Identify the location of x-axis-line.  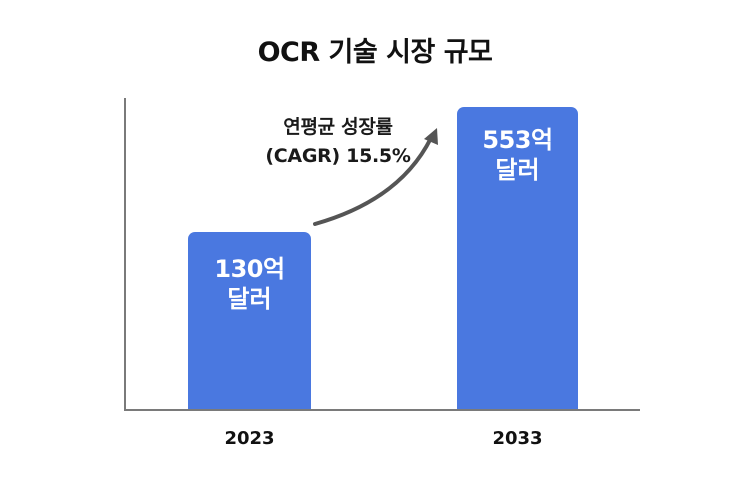
(382, 410).